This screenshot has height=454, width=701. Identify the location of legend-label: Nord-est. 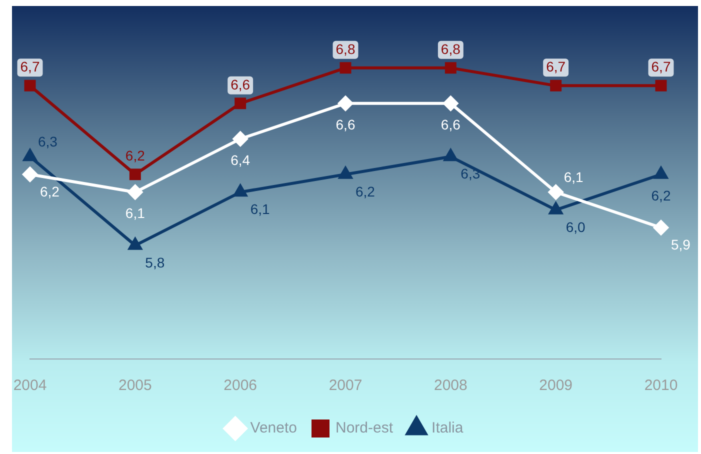
(365, 428).